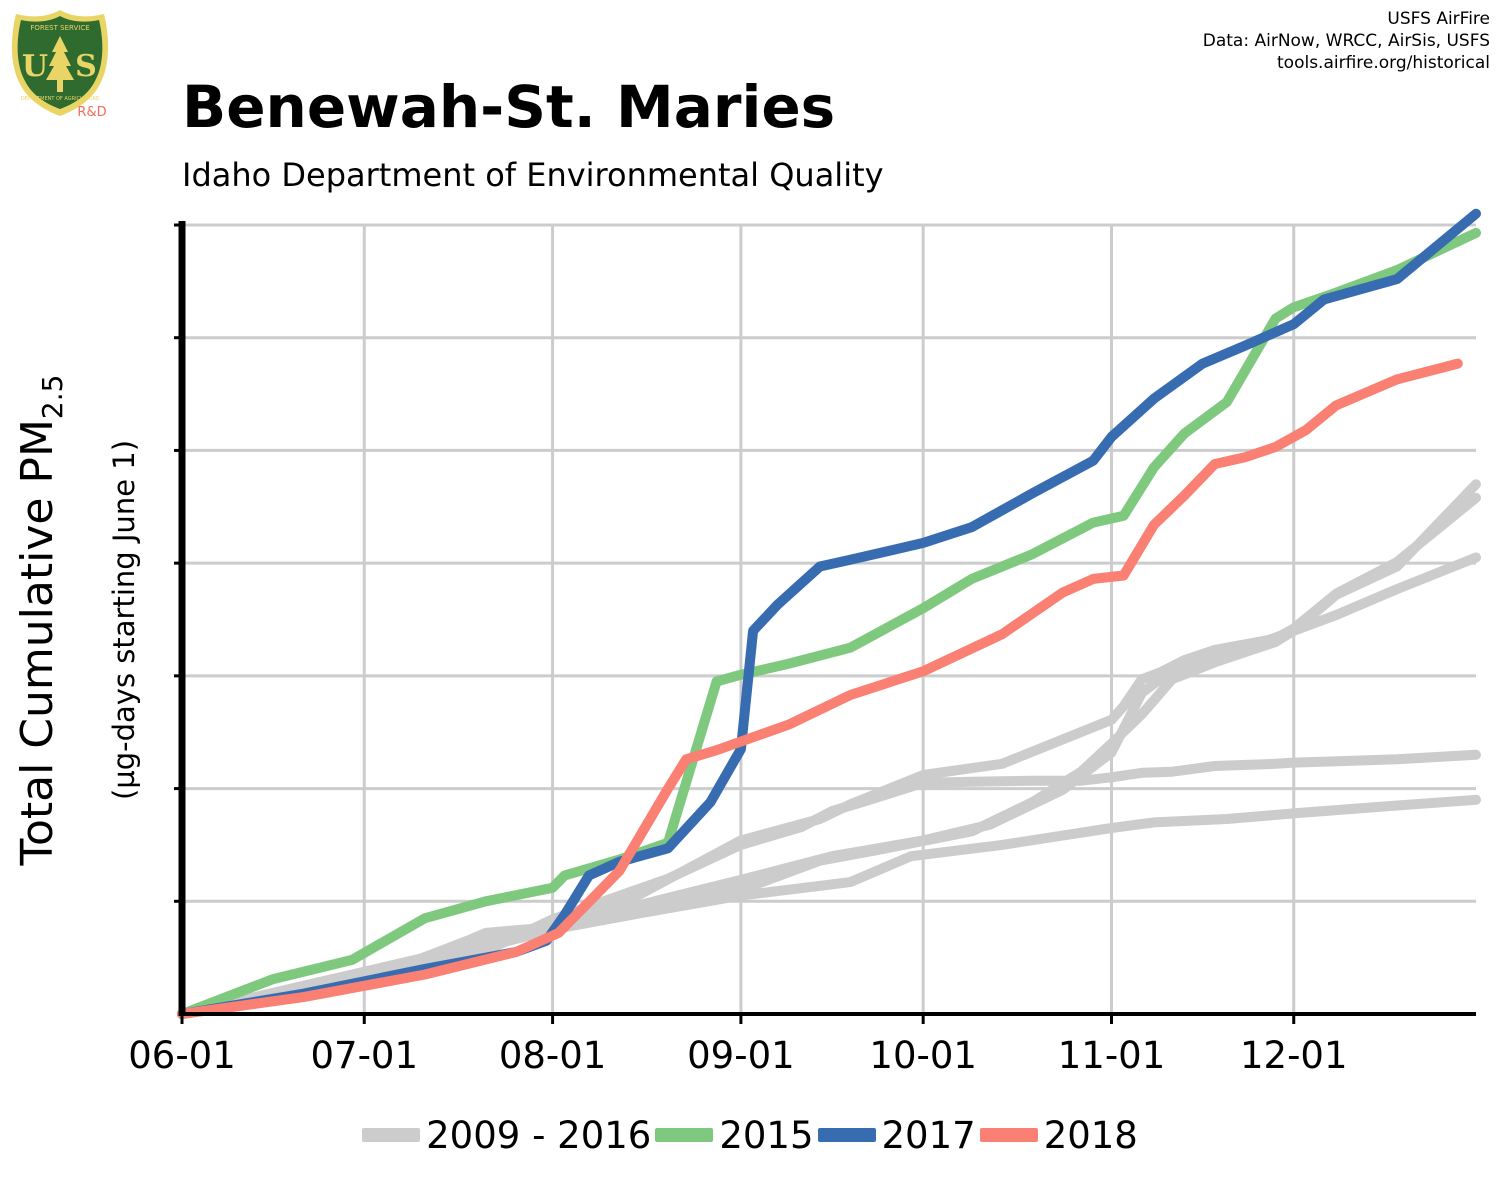 The height and width of the screenshot is (1200, 1500). What do you see at coordinates (1112, 1055) in the screenshot?
I see `x-tick-label: 11-01` at bounding box center [1112, 1055].